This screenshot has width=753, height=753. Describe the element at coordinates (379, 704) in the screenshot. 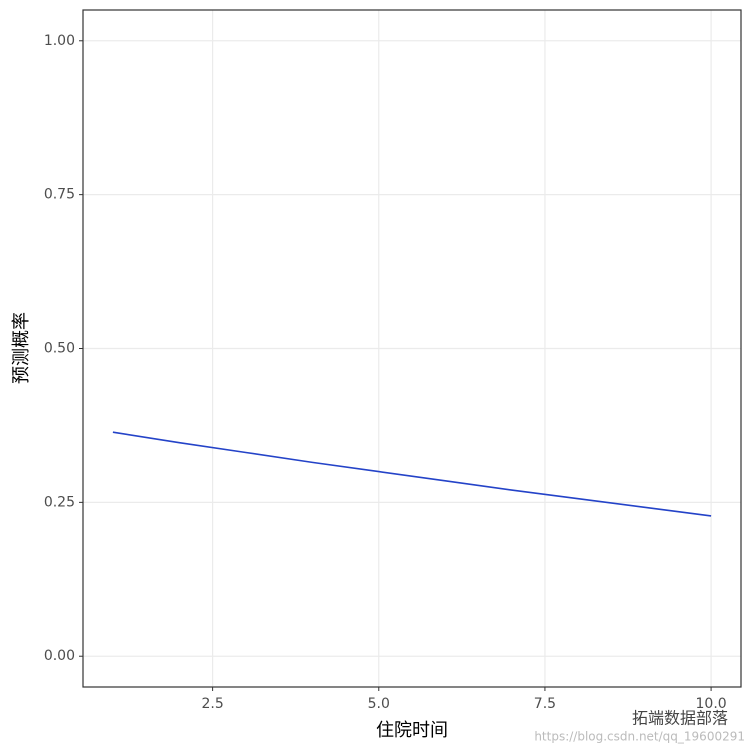

I see `x-tick-label: 5.0` at that location.